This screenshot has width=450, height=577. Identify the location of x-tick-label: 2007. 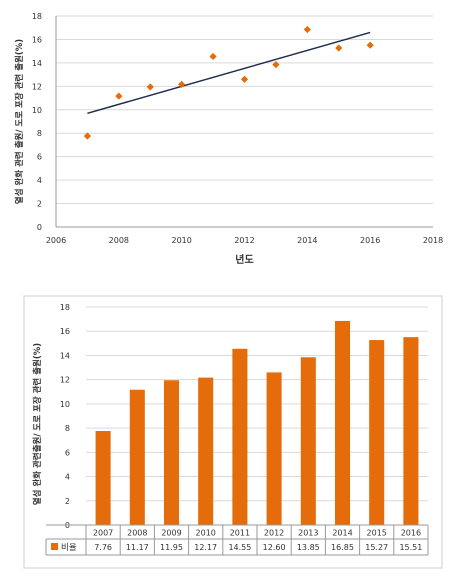
(103, 533).